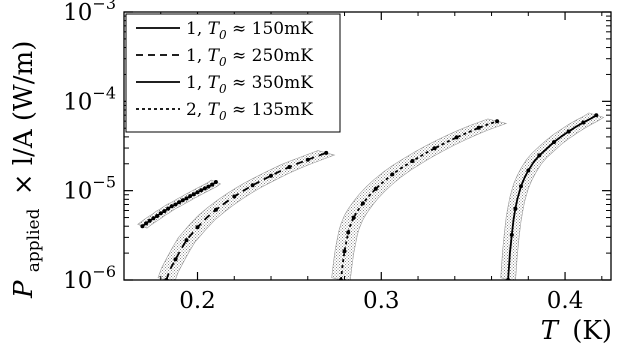 The height and width of the screenshot is (345, 621). Describe the element at coordinates (576, 330) in the screenshot. I see `x-axis-title: T (K)` at that location.